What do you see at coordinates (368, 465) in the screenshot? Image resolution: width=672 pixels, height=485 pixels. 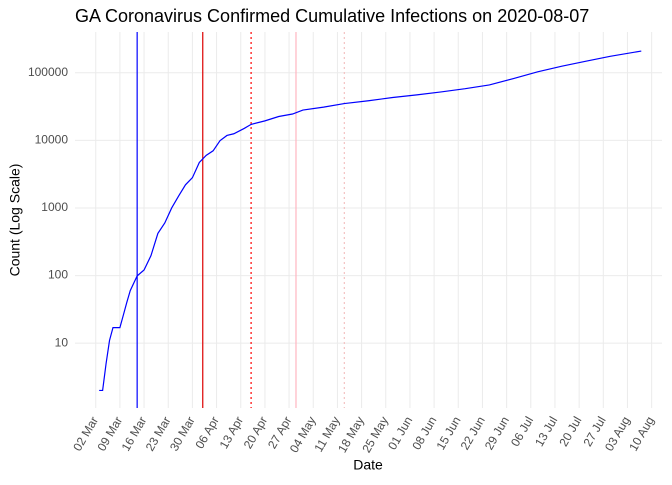 I see `x-axis-title: Date` at bounding box center [368, 465].